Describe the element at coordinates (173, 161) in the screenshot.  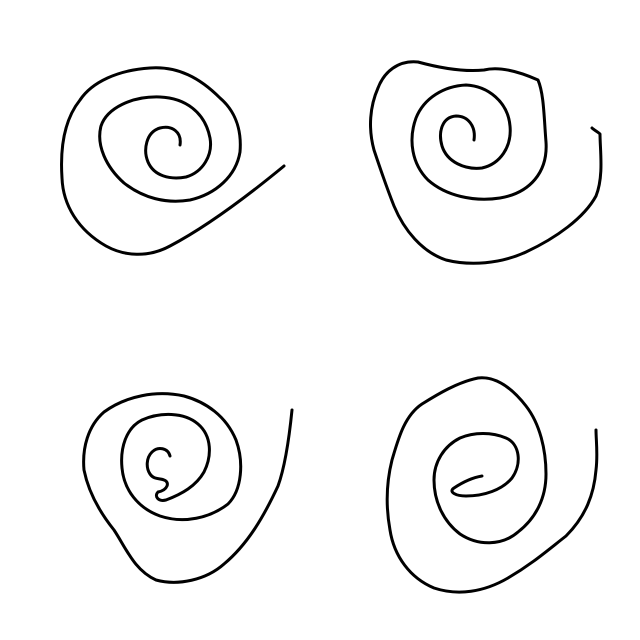
I see `spiral-top-left` at that location.